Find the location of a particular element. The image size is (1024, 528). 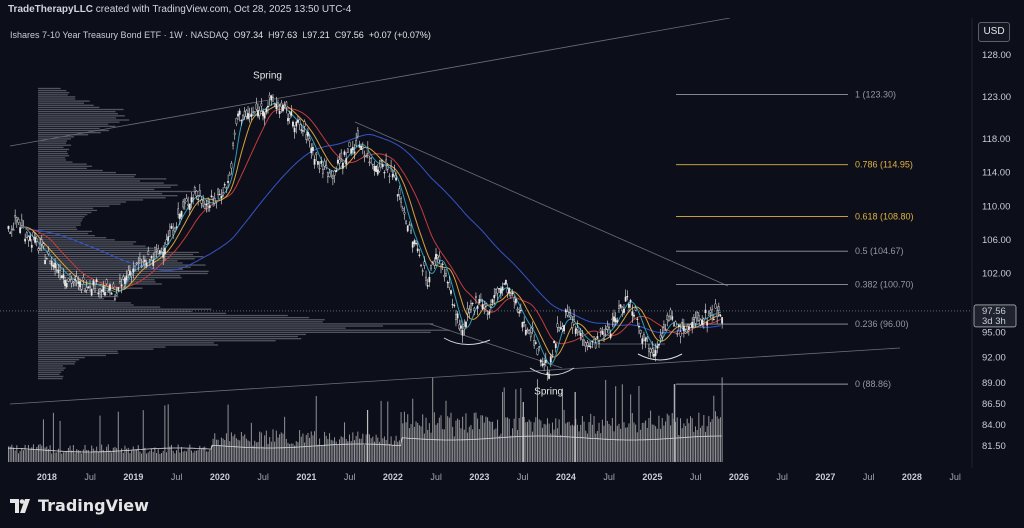

currency-button: USD is located at coordinates (994, 32).